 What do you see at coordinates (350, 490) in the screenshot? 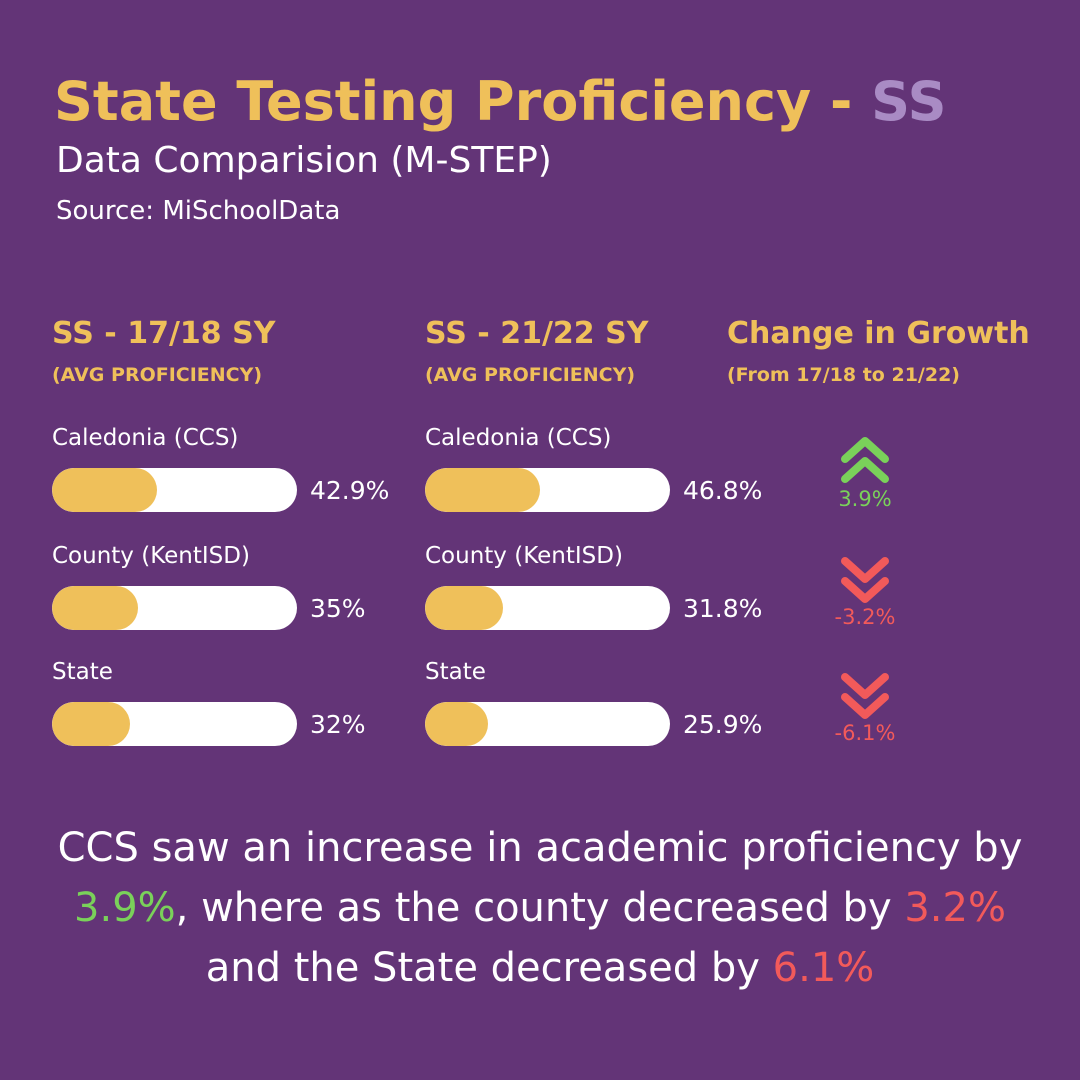
I see `bar-value-label: 42.9%` at bounding box center [350, 490].